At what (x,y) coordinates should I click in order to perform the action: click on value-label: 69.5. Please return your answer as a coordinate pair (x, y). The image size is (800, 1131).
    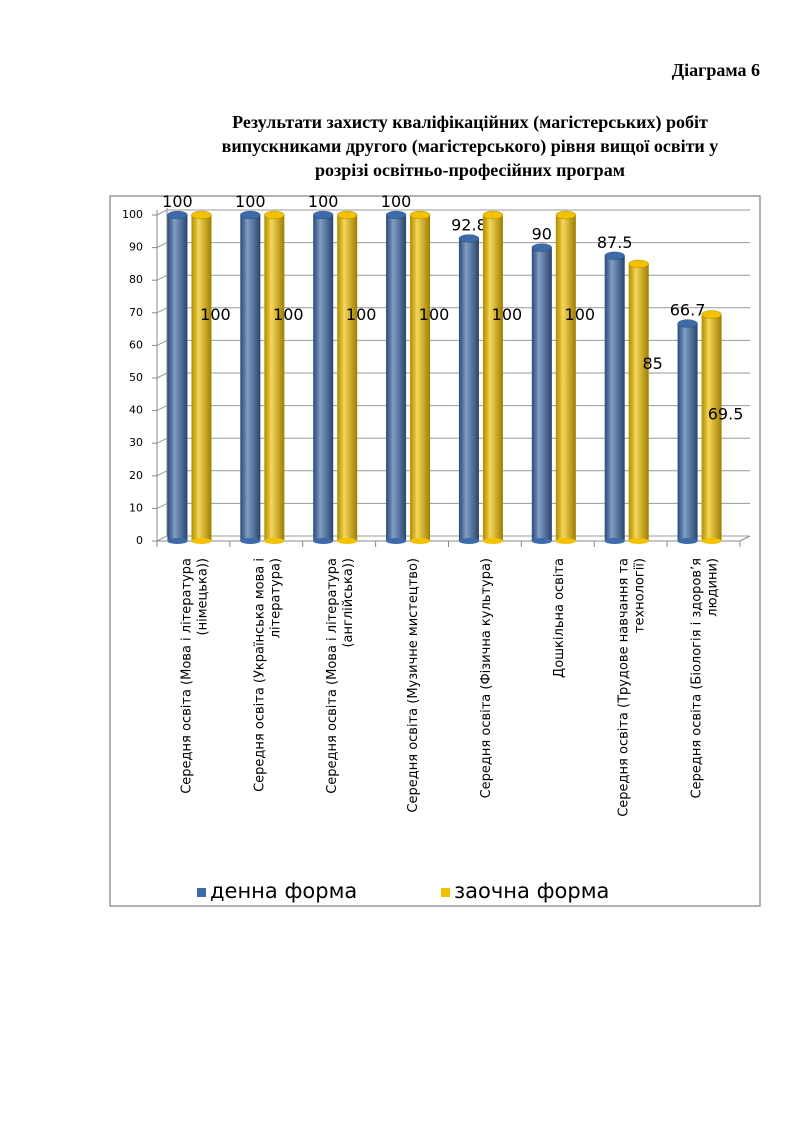
    Looking at the image, I should click on (726, 413).